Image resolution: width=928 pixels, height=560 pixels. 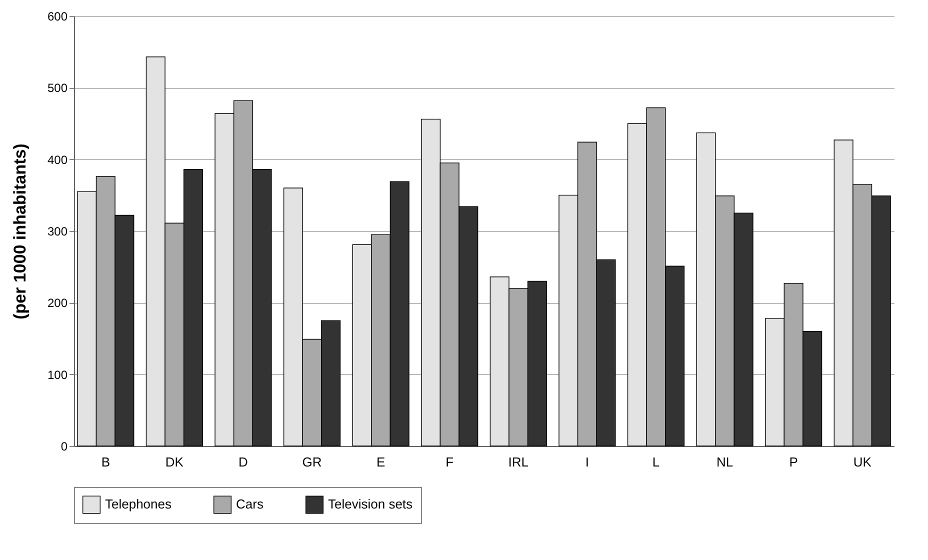 What do you see at coordinates (450, 462) in the screenshot?
I see `x-tick-label: F` at bounding box center [450, 462].